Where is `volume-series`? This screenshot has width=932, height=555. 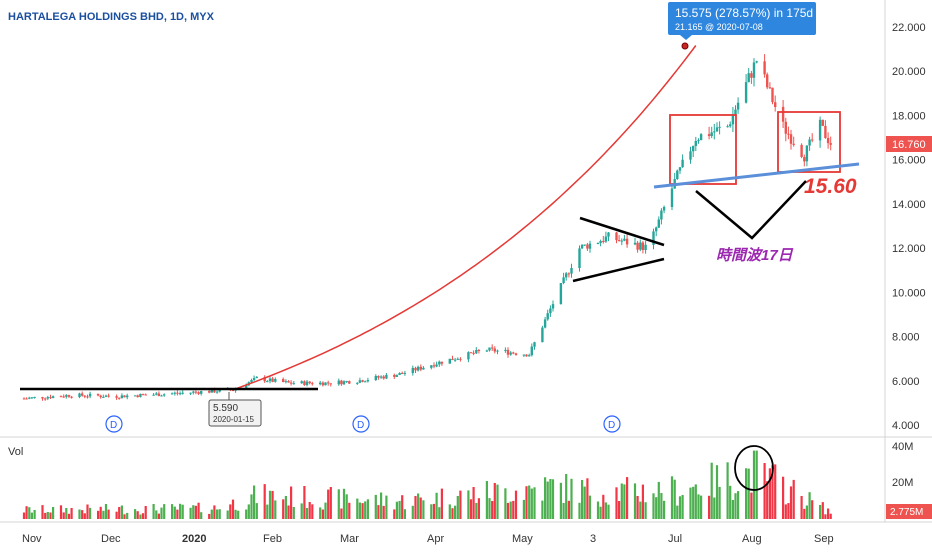 volume-series is located at coordinates (427, 484).